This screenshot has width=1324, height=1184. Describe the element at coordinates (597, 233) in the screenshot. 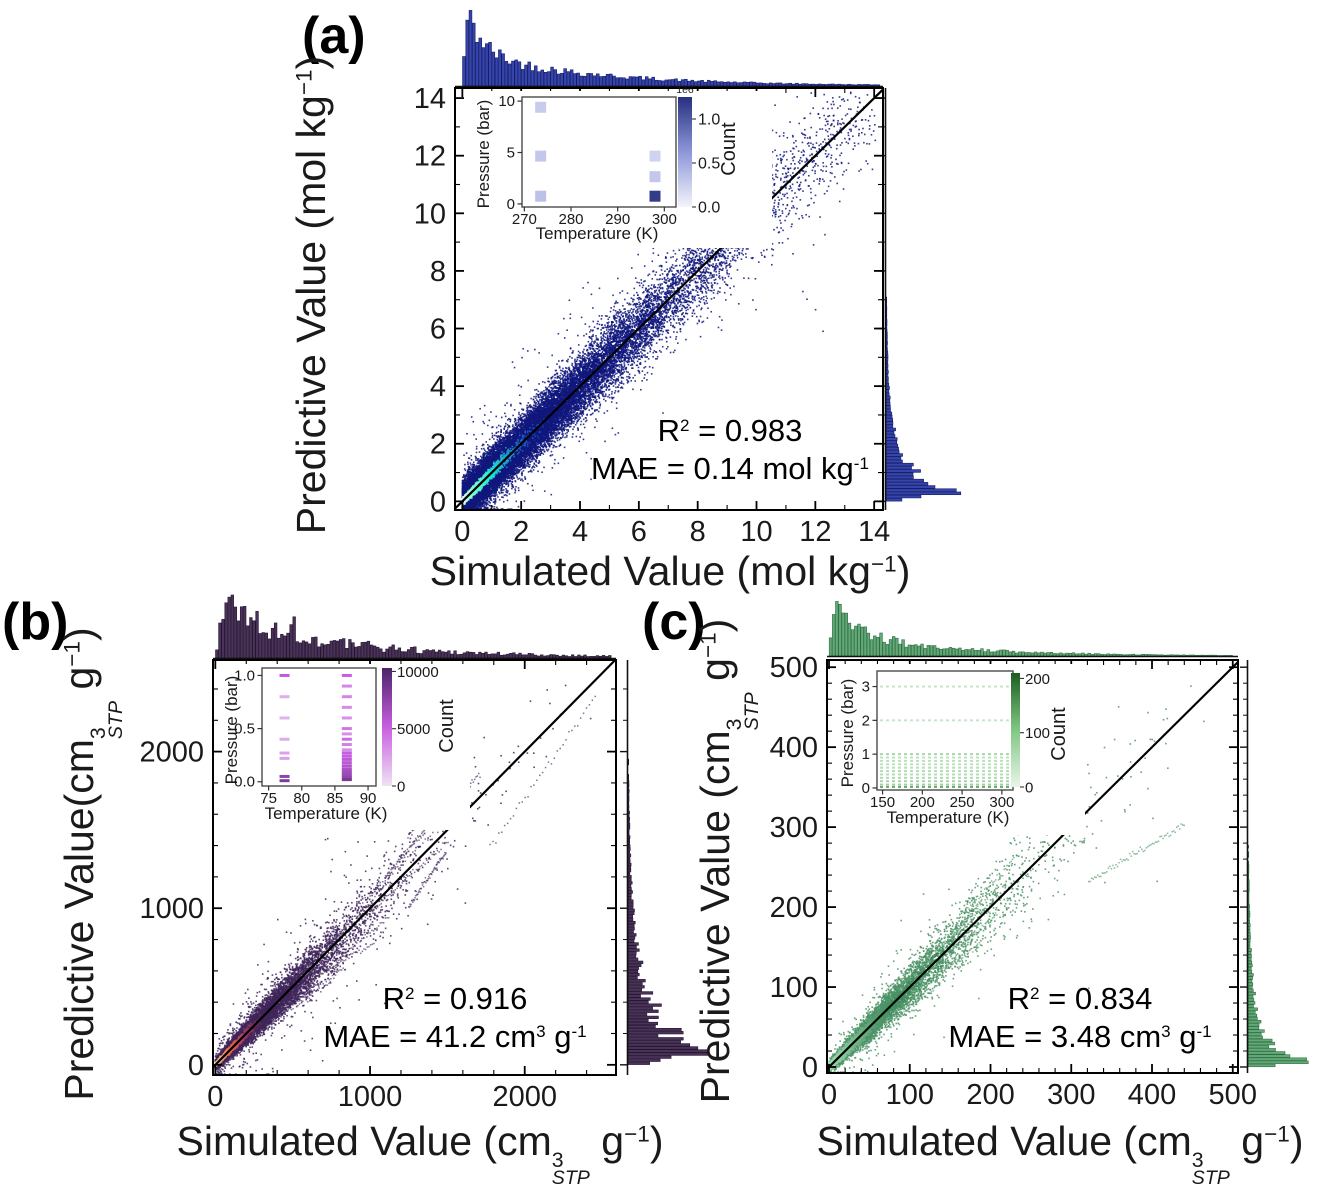

I see `panel-a-inset-temperature-label: Temperature (K)` at that location.